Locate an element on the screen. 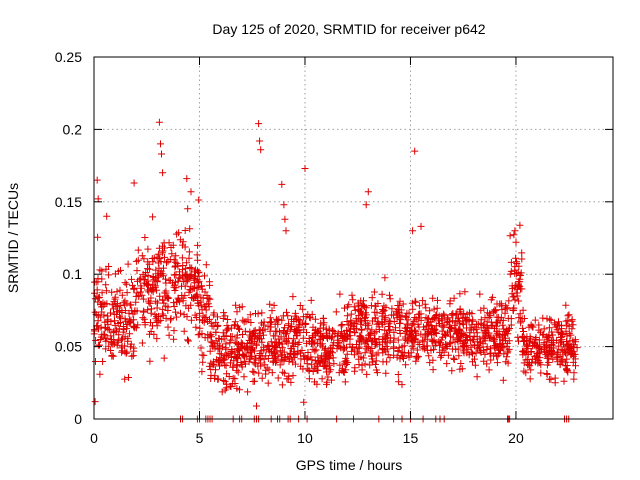  x-tick-label: 0 is located at coordinates (94, 438).